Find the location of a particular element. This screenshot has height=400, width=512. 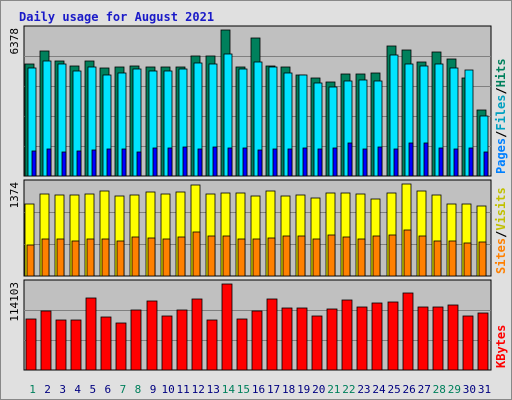

x-tick-day-6: 6 is located at coordinates (108, 389).